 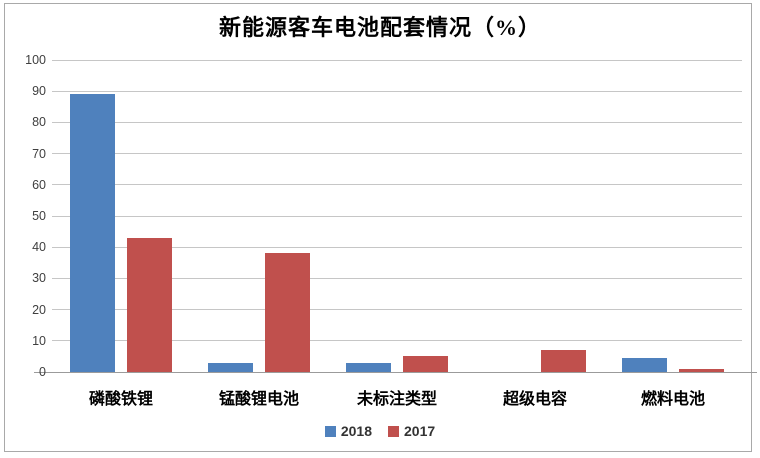 What do you see at coordinates (356, 431) in the screenshot?
I see `legend-label: 2018` at bounding box center [356, 431].